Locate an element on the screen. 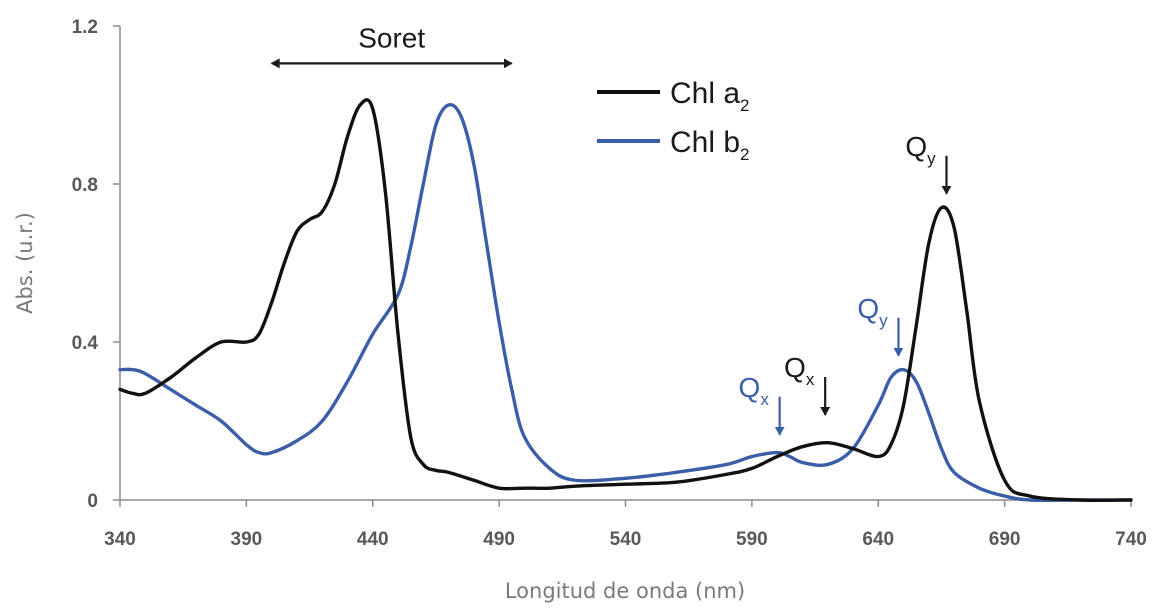 The height and width of the screenshot is (608, 1156). qy-a-annotation: Qy is located at coordinates (928, 163).